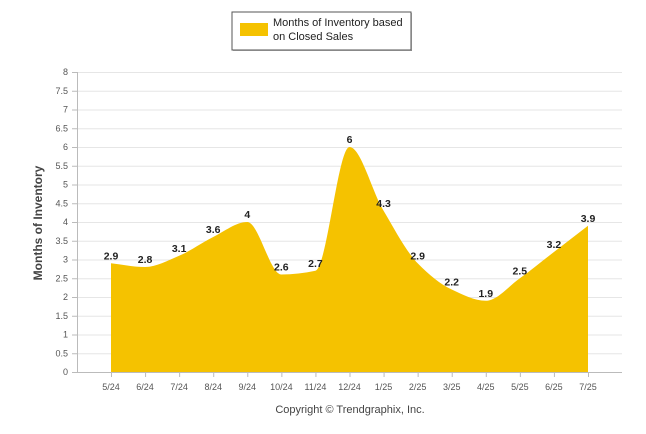  Describe the element at coordinates (588, 219) in the screenshot. I see `data-label: 3.9` at that location.